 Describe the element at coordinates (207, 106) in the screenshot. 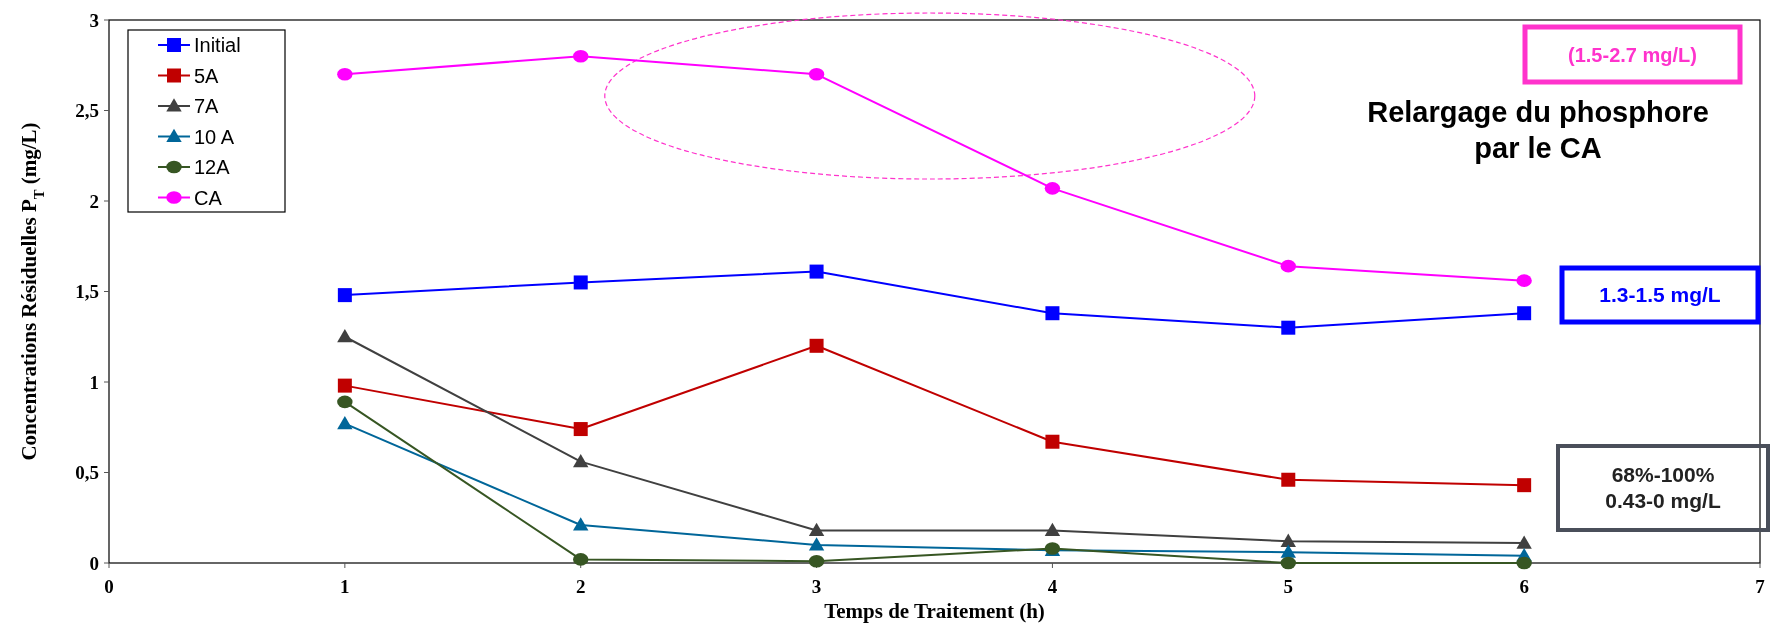

I see `legend-label: 7A` at that location.